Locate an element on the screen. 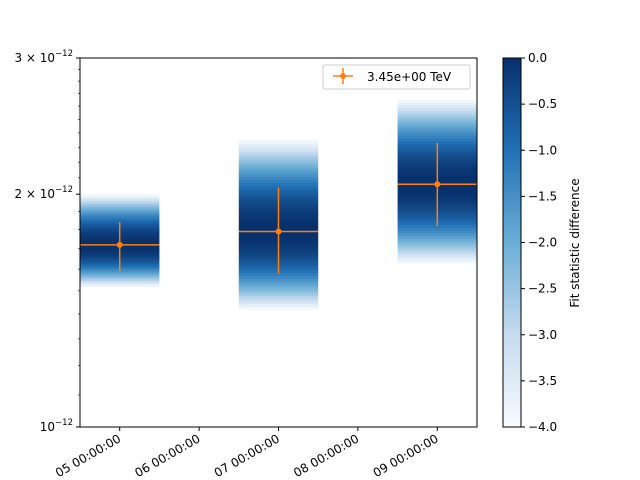 The height and width of the screenshot is (480, 640). x-tick-label: 09 00:00:00 is located at coordinates (406, 455).